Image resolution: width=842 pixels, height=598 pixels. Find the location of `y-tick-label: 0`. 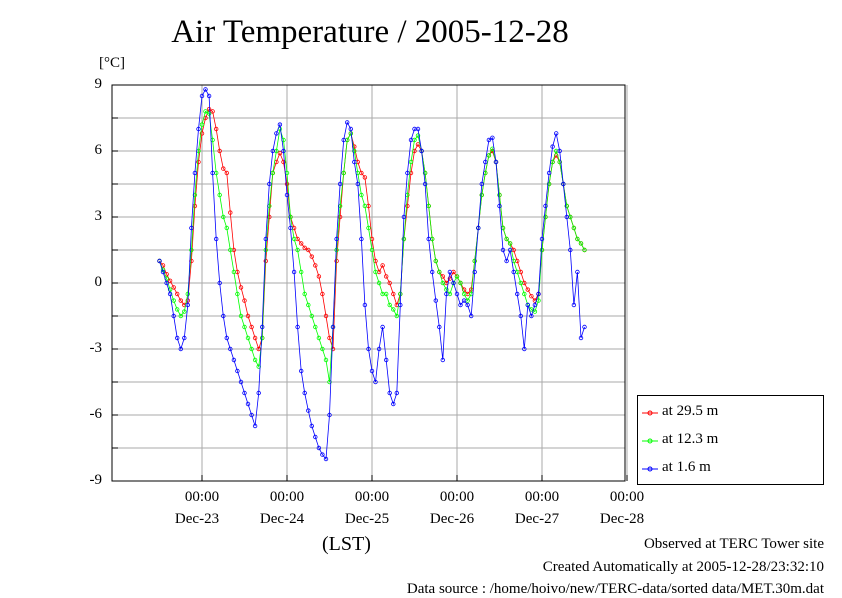

y-tick-label: 0 is located at coordinates (98, 282).